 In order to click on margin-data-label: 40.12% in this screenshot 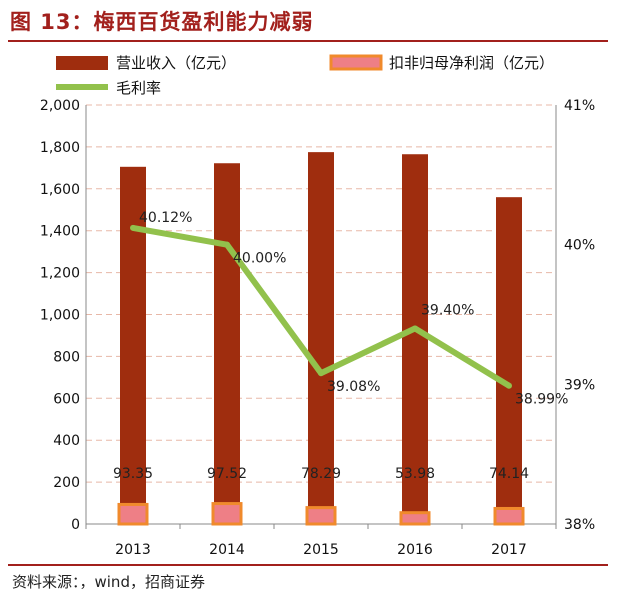, I will do `click(165, 218)`.